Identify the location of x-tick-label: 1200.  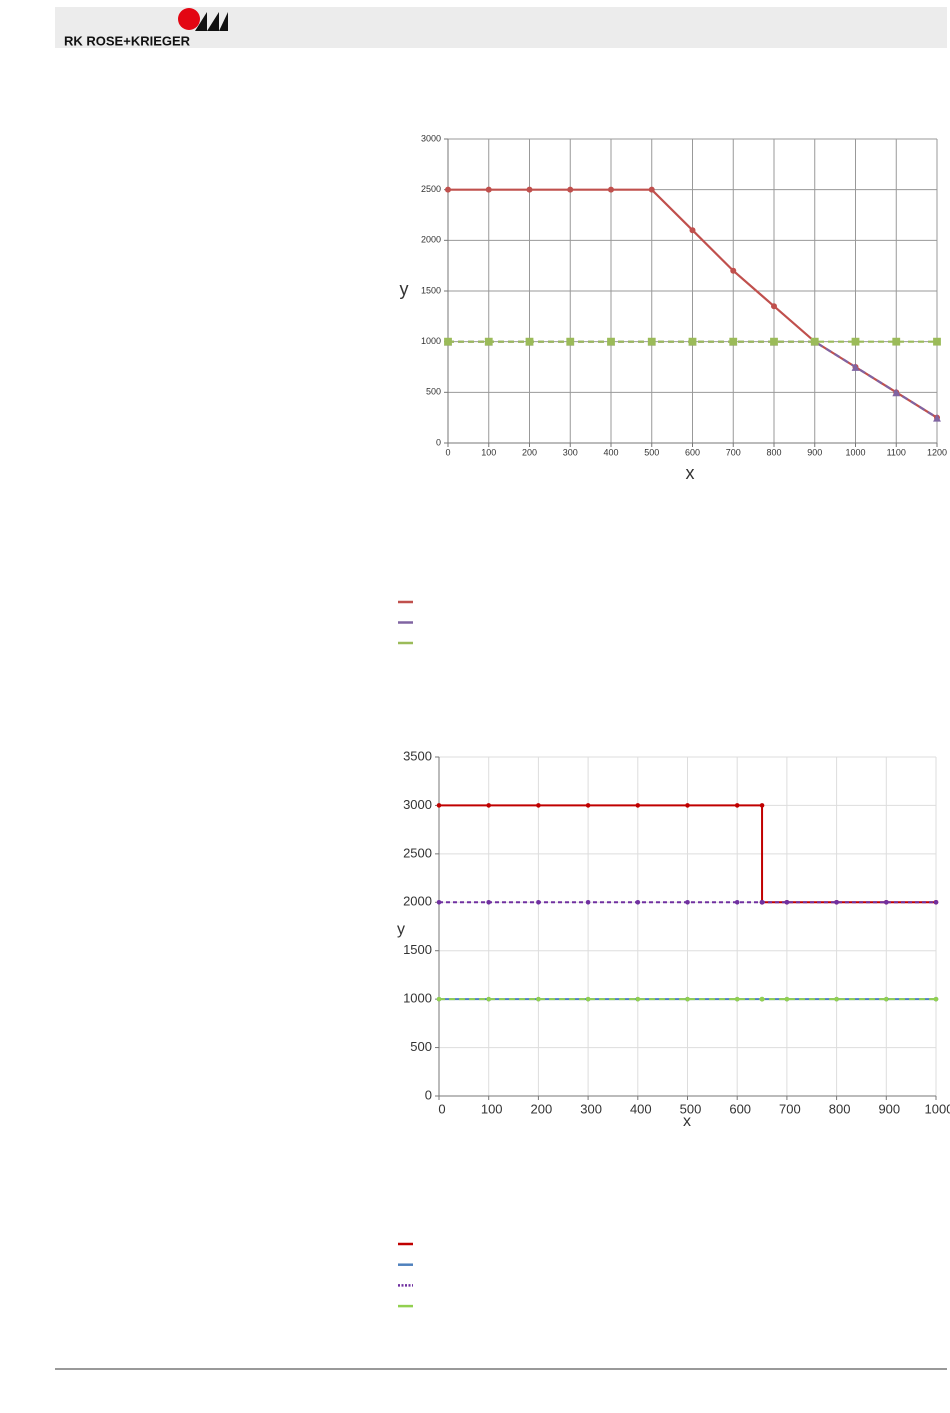
(937, 452).